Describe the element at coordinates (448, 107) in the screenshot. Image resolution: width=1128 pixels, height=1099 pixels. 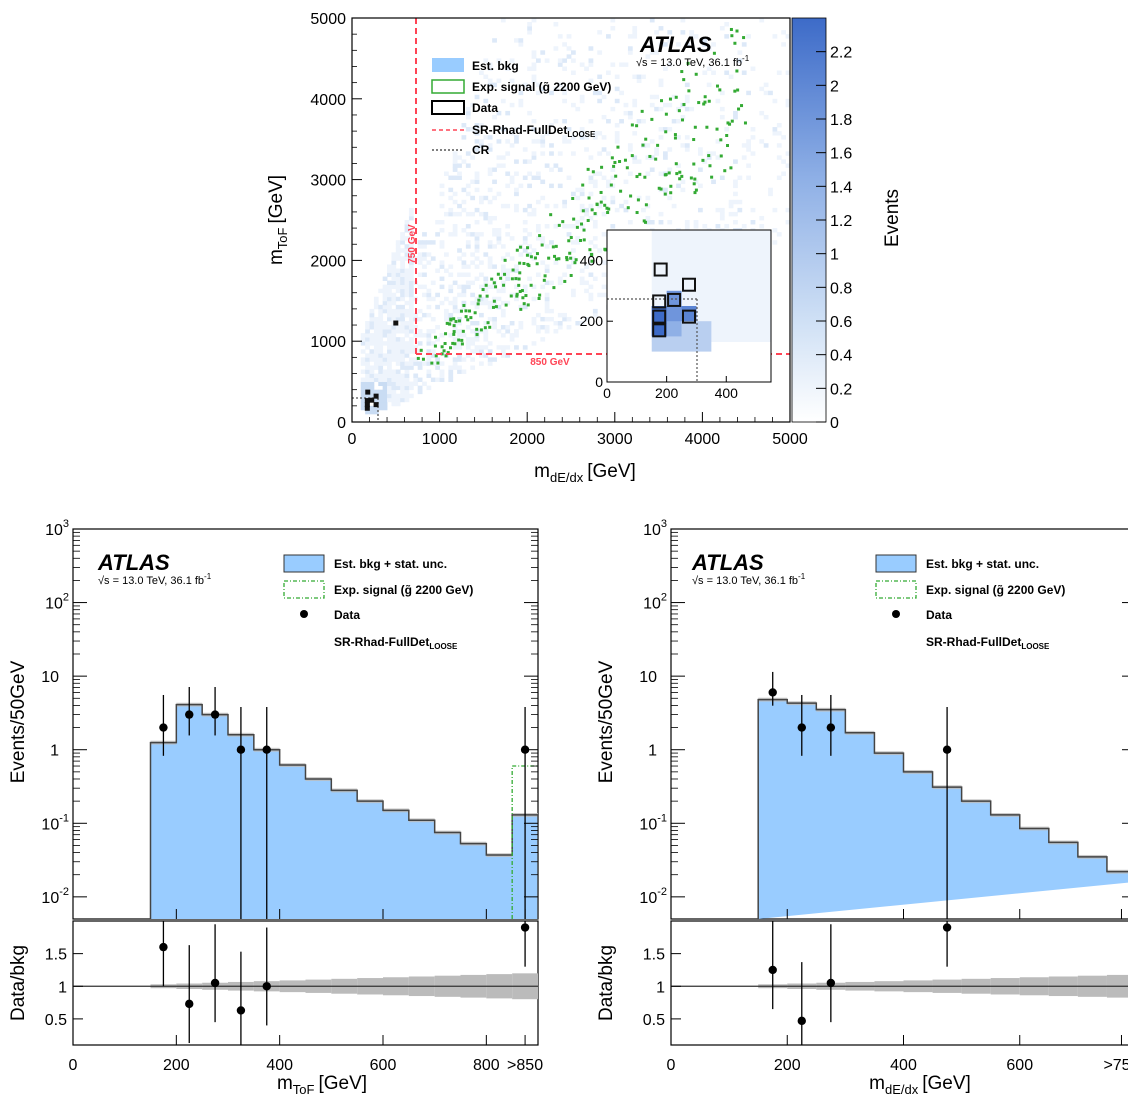
I see `legend-swatch-data` at that location.